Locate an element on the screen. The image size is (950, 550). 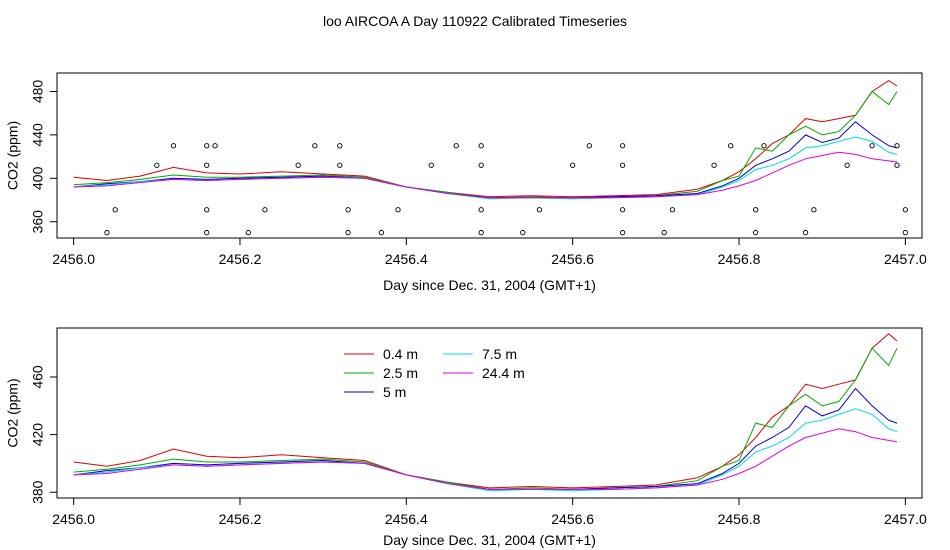
series-line-5-m is located at coordinates (485, 160).